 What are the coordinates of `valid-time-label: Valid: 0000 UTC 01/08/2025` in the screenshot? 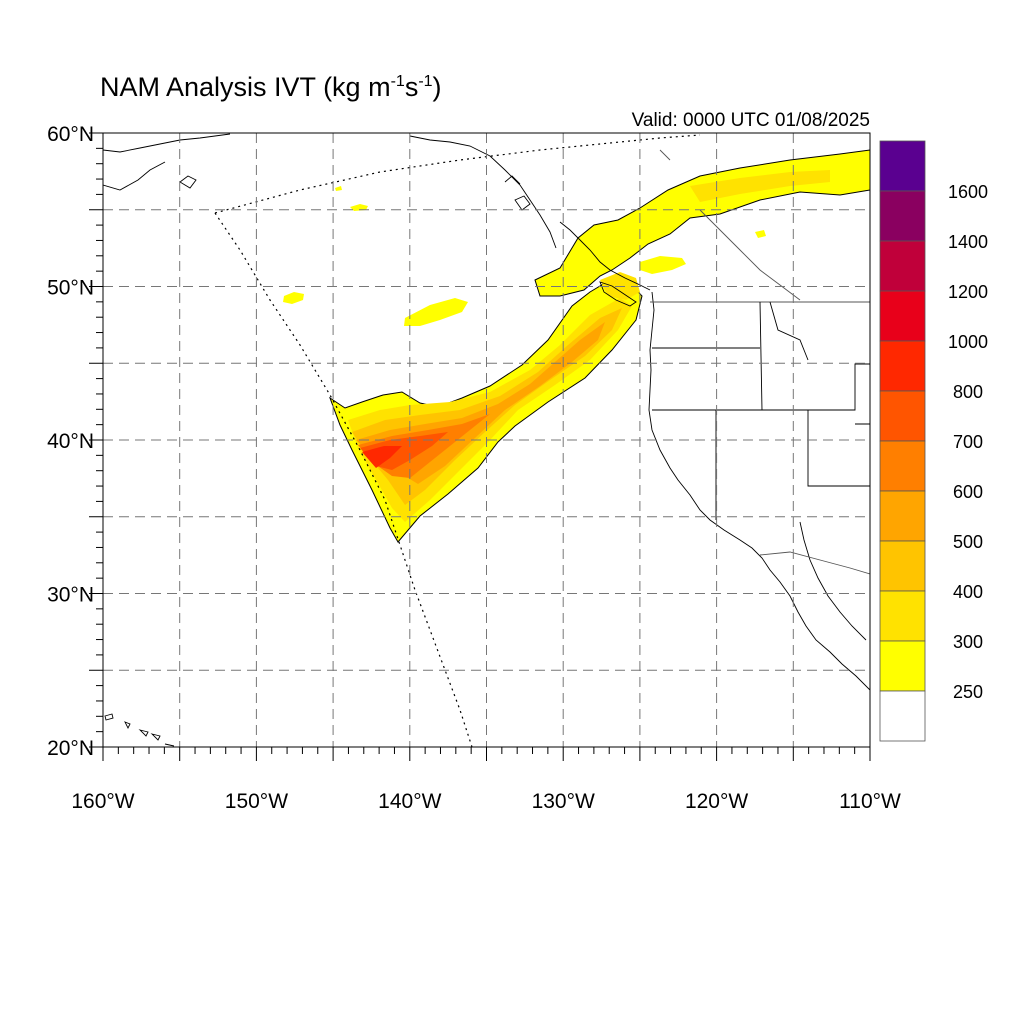 It's located at (750, 120).